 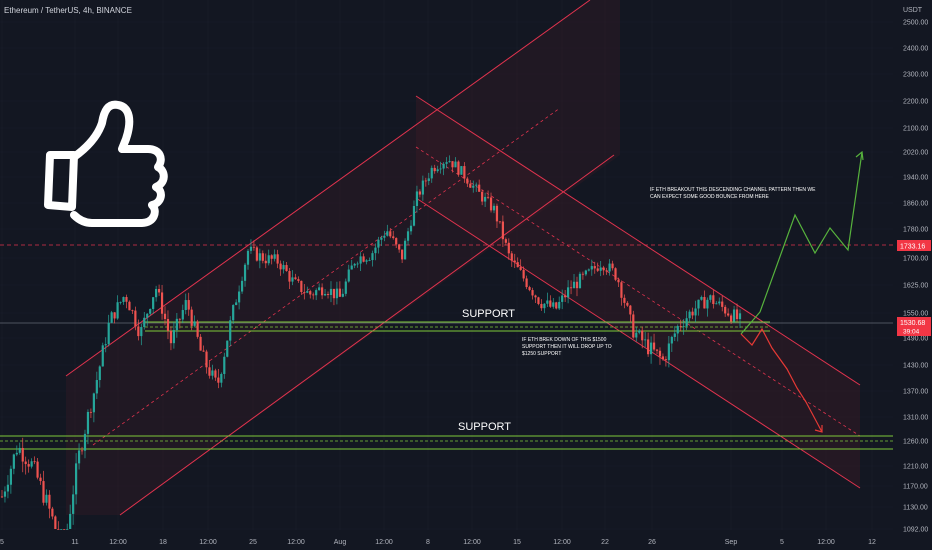 I want to click on resistance-price-tag: 1733.16, so click(x=914, y=245).